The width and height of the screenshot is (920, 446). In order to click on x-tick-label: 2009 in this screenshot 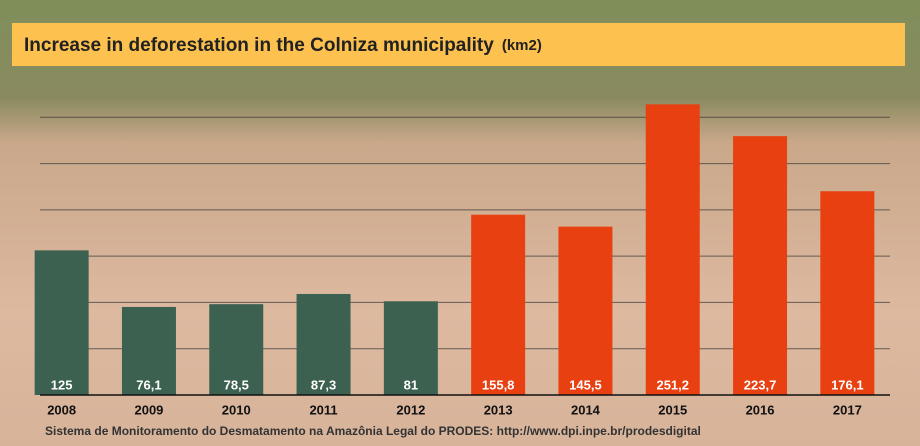, I will do `click(148, 409)`.